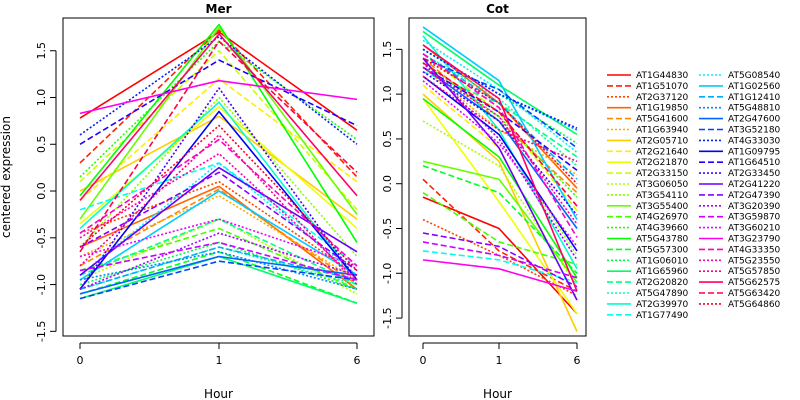 This screenshot has height=400, width=800. I want to click on panel-cot-series-lines, so click(500, 179).